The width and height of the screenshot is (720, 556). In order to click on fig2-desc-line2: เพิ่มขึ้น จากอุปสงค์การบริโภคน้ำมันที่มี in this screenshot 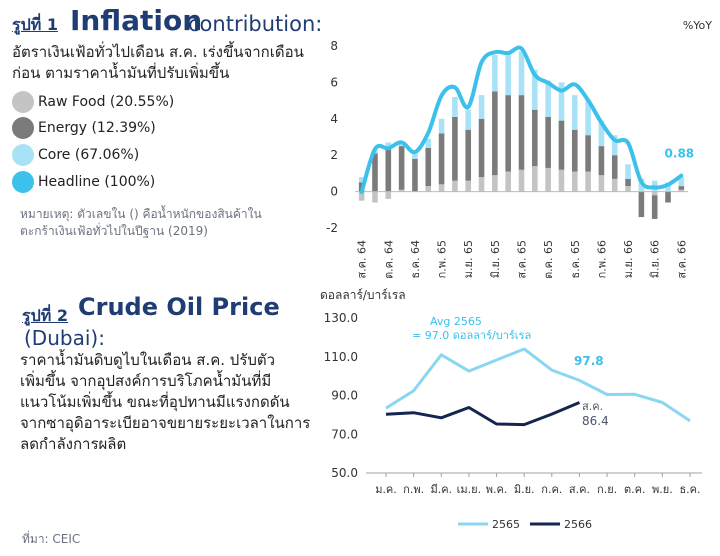, I will do `click(146, 381)`.